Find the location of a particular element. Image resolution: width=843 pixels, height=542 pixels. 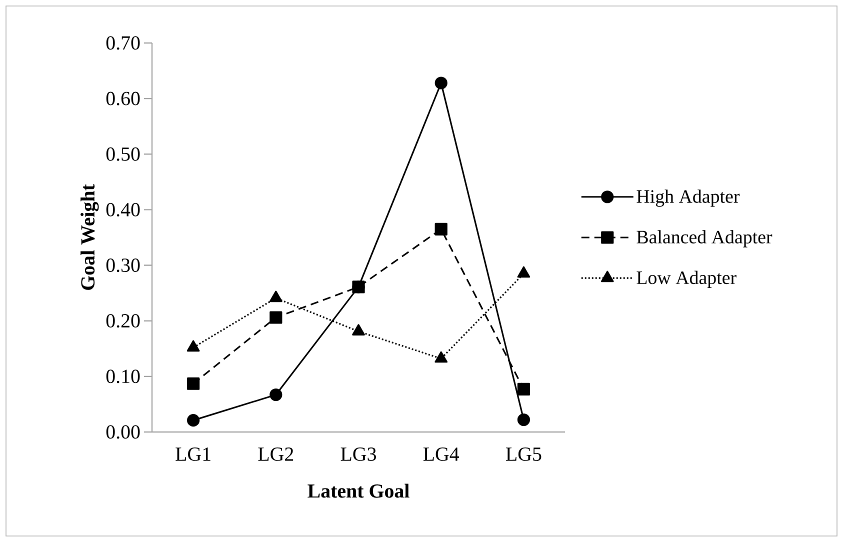

x-axis-title: Latent Goal is located at coordinates (359, 491).